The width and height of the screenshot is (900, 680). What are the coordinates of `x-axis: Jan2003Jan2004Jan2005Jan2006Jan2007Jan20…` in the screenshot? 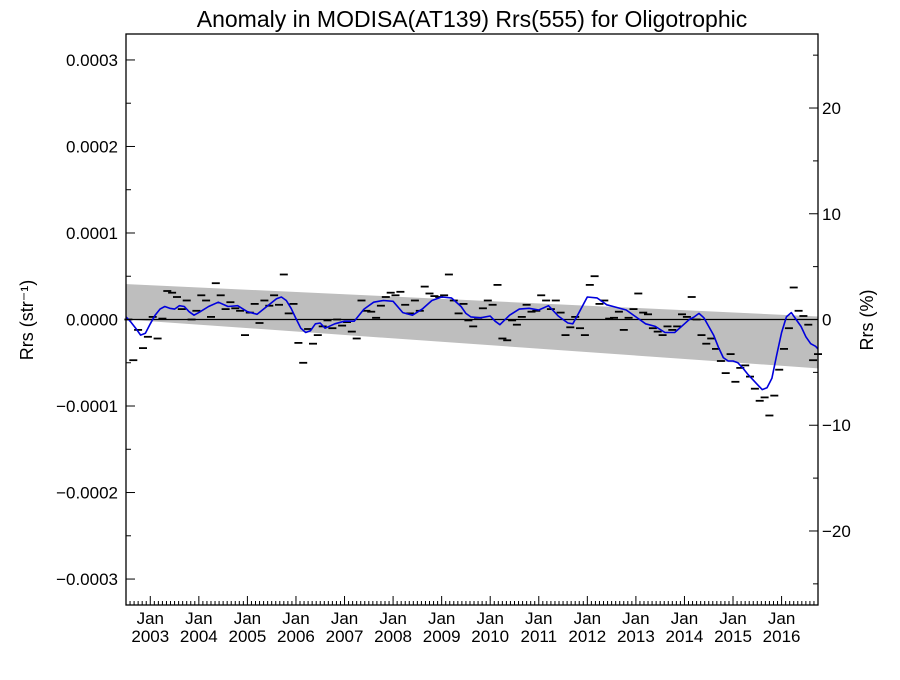 It's located at (472, 621).